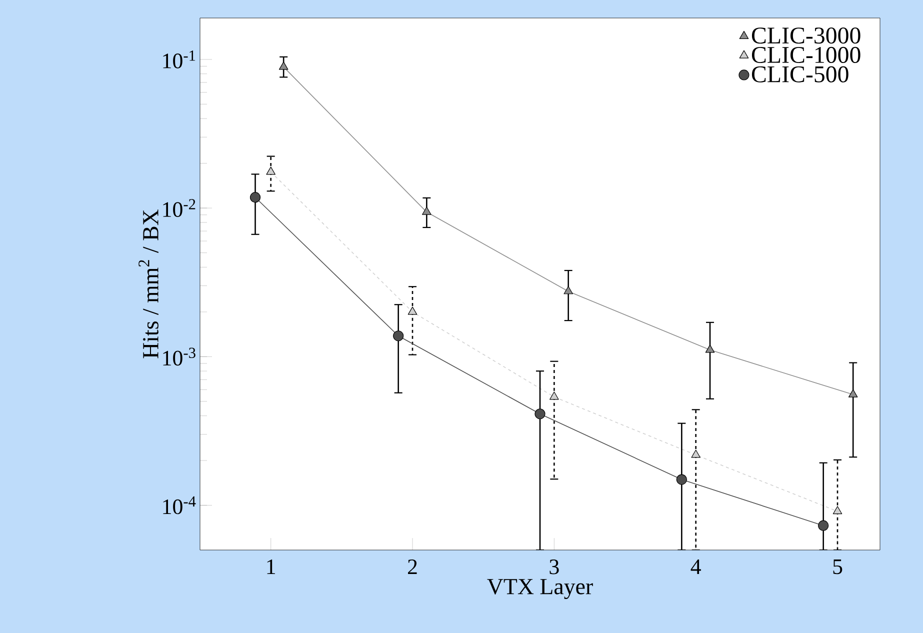 The height and width of the screenshot is (633, 923). What do you see at coordinates (837, 567) in the screenshot?
I see `x-tick-label: 5` at bounding box center [837, 567].